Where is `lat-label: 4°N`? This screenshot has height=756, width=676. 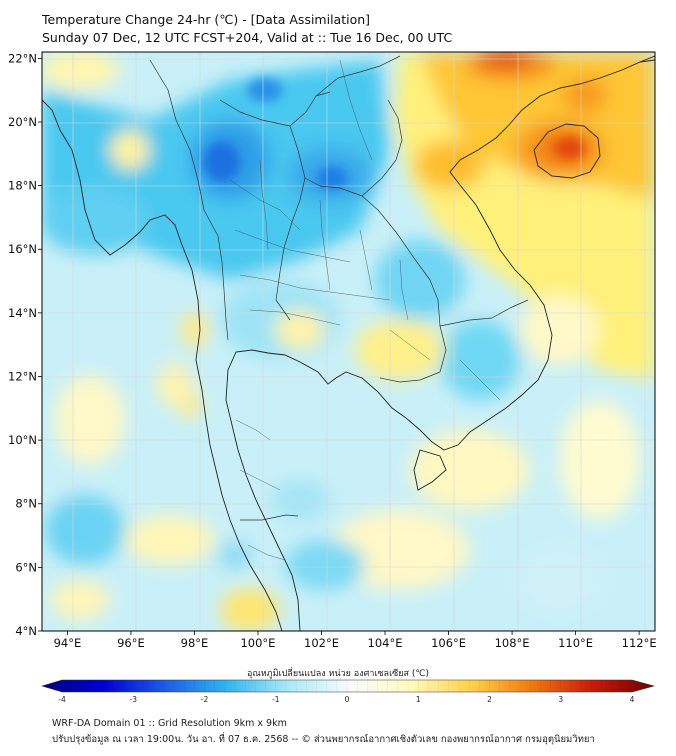
lat-label: 4°N is located at coordinates (26, 631).